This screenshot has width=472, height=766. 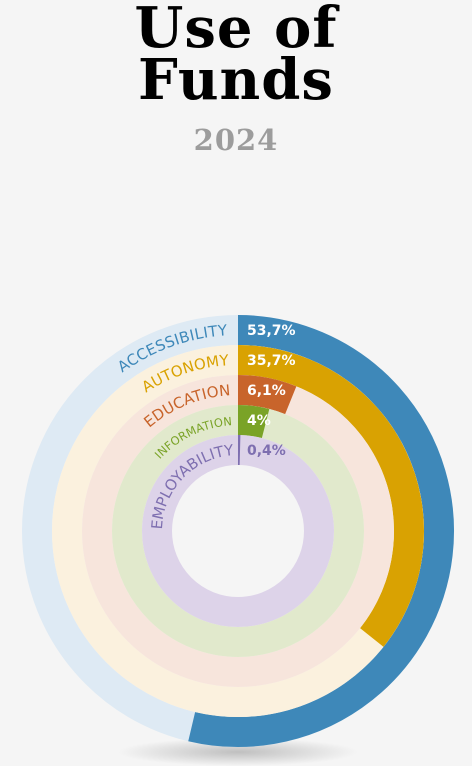 I want to click on ring-bar-education, so click(x=267, y=395).